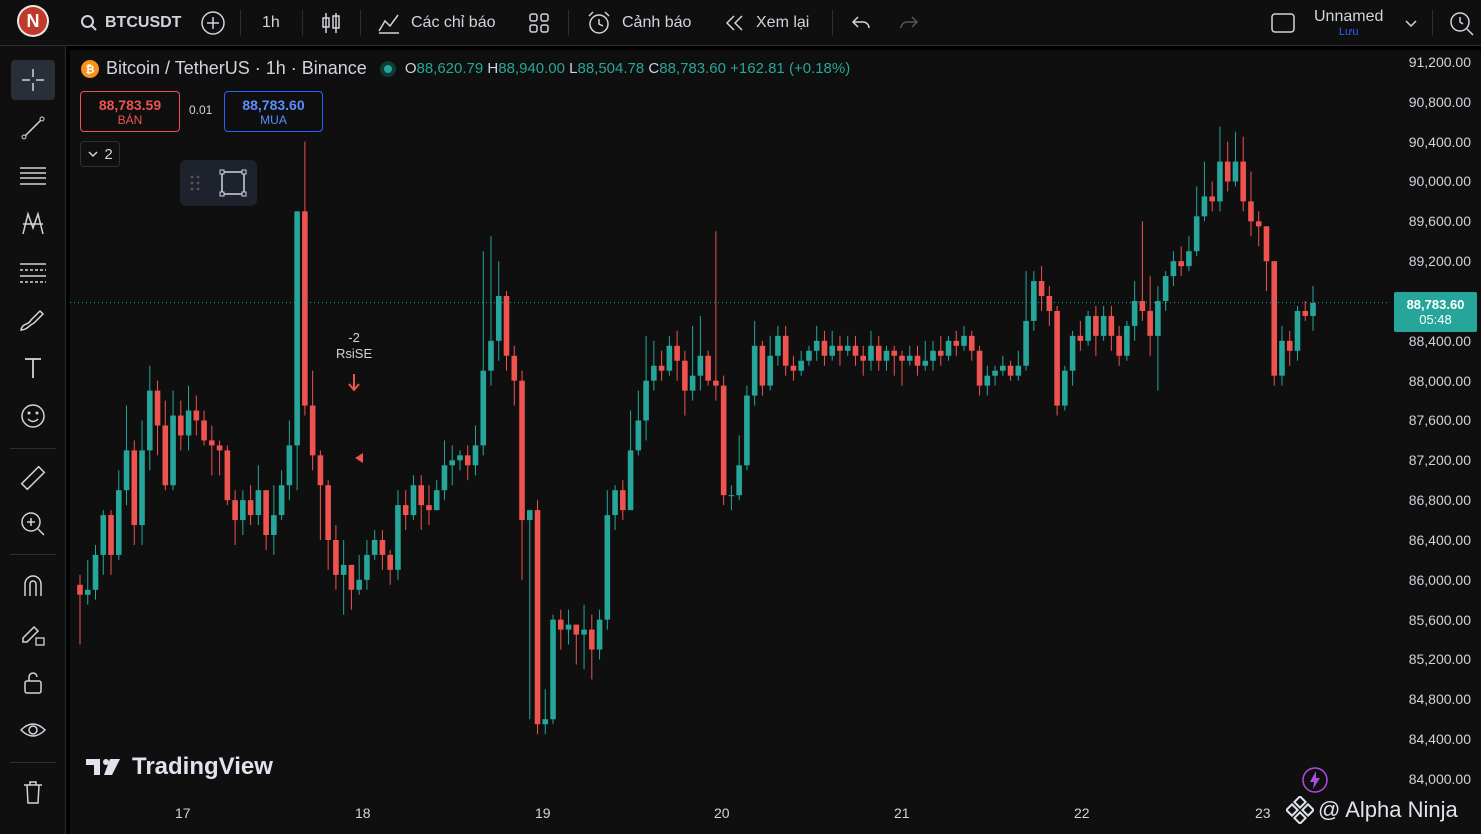 The height and width of the screenshot is (834, 1481). Describe the element at coordinates (539, 23) in the screenshot. I see `templates-button` at that location.